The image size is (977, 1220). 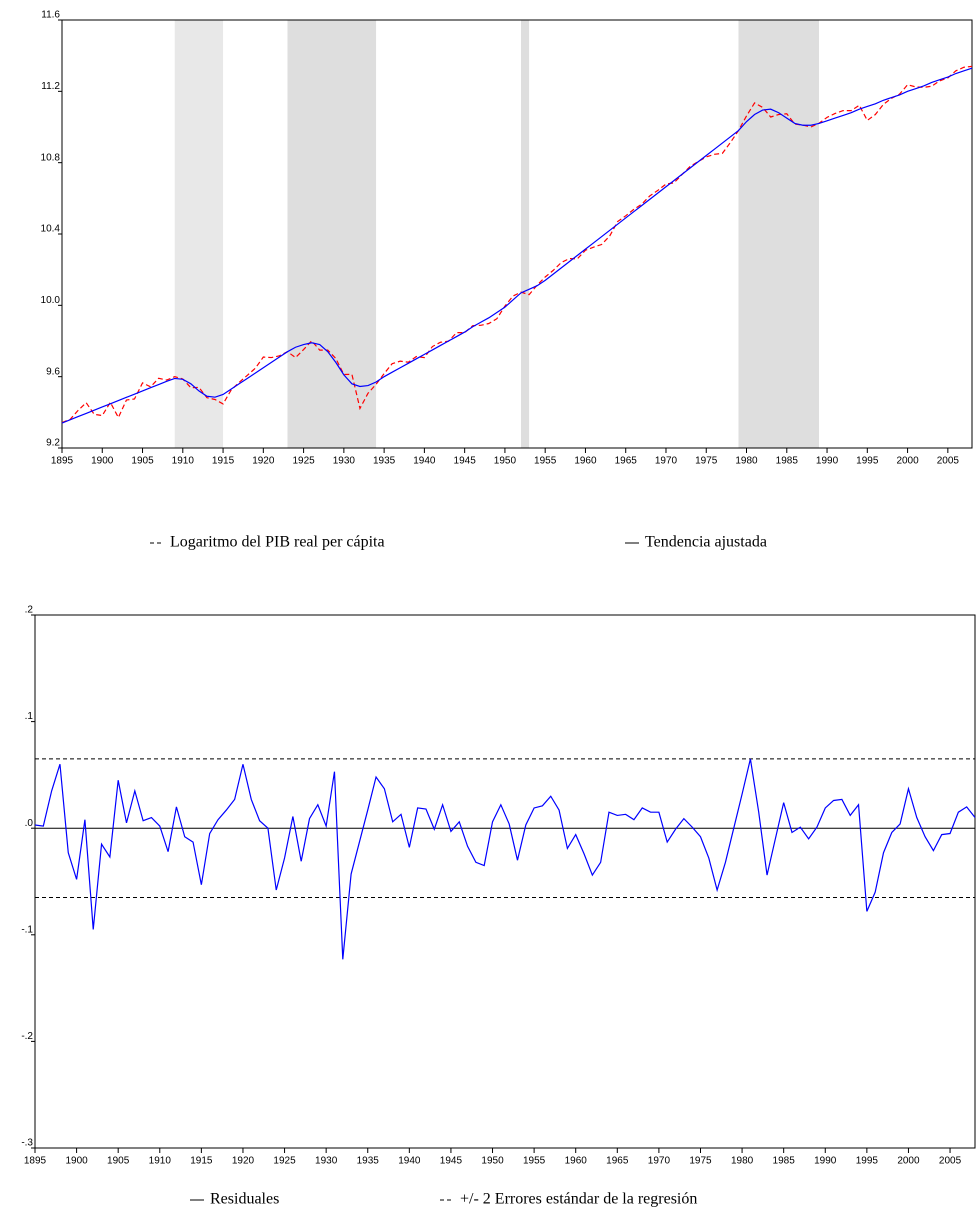 What do you see at coordinates (27, 1036) in the screenshot?
I see `y-tick-label: -.2` at bounding box center [27, 1036].